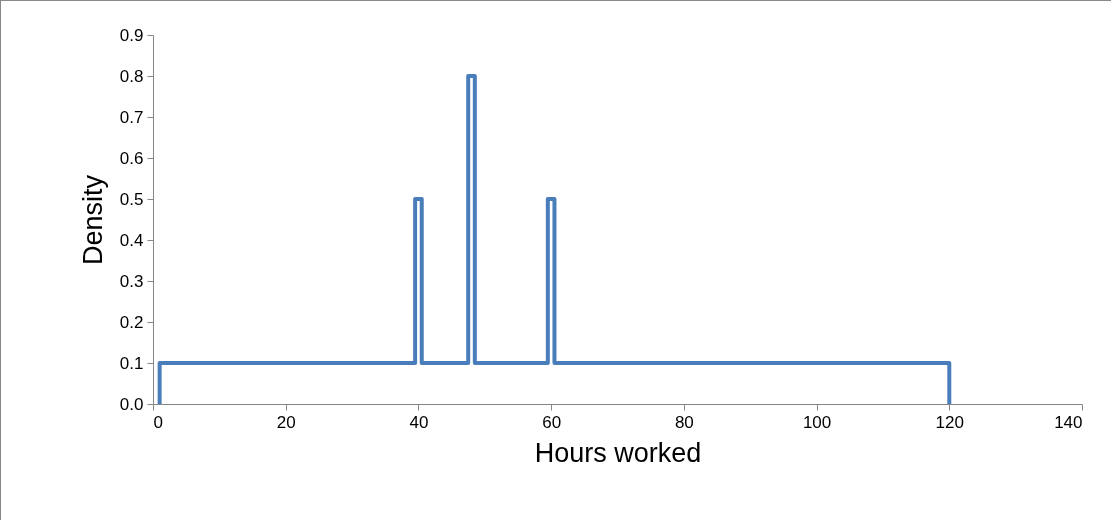  Describe the element at coordinates (684, 422) in the screenshot. I see `x-tick-label: 80` at that location.